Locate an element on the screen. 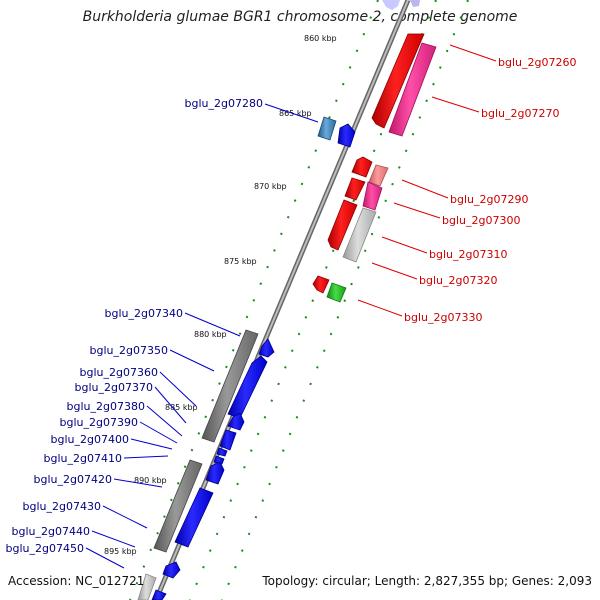 This screenshot has height=600, width=600. reverse-leader-lines is located at coordinates (427, 180).